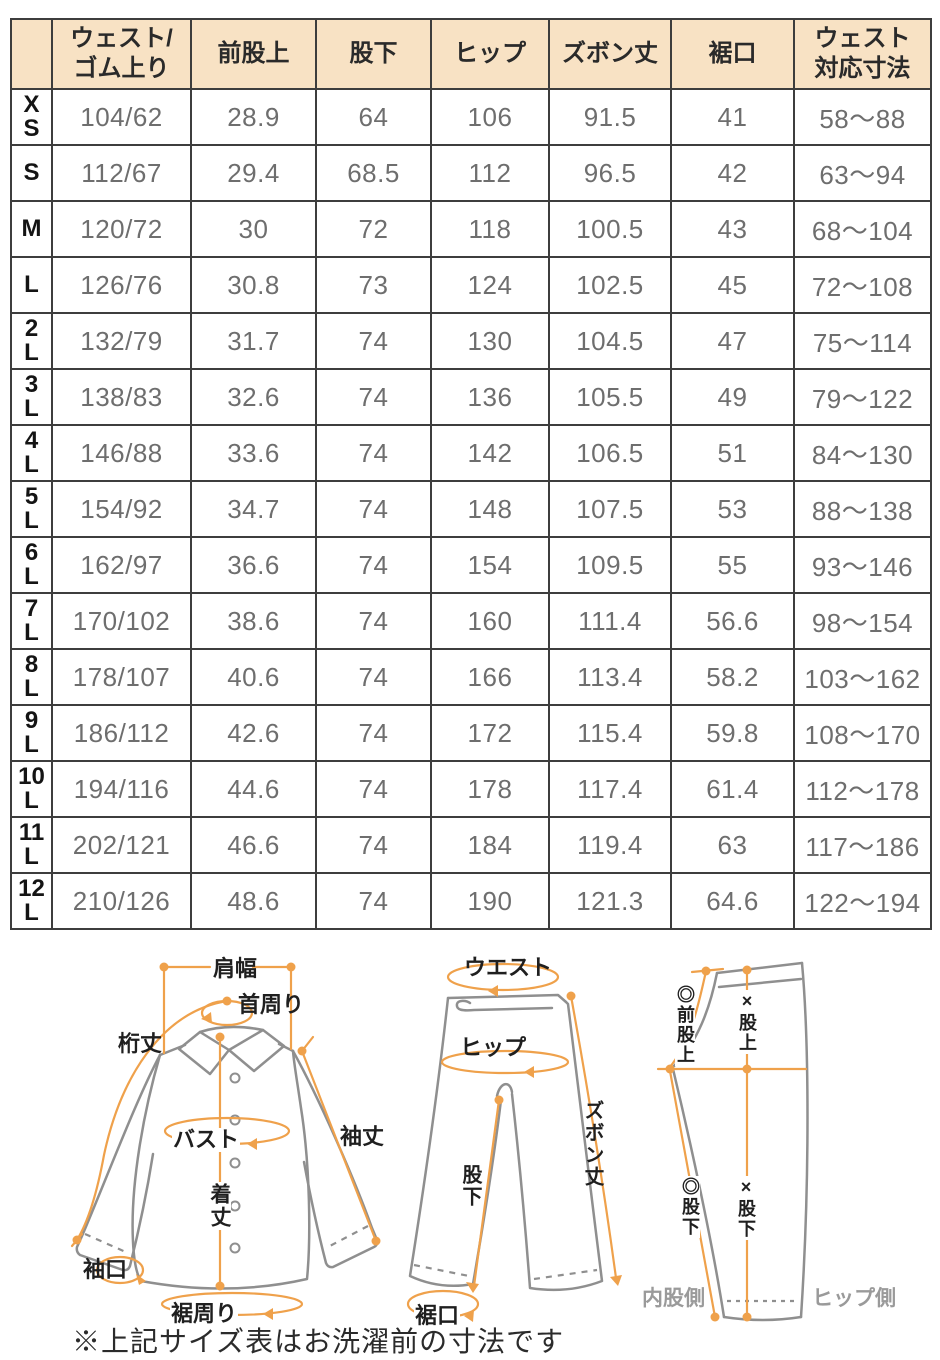 The width and height of the screenshot is (940, 1360). Describe the element at coordinates (121, 509) in the screenshot. I see `measurement-cell: 154/92` at that location.